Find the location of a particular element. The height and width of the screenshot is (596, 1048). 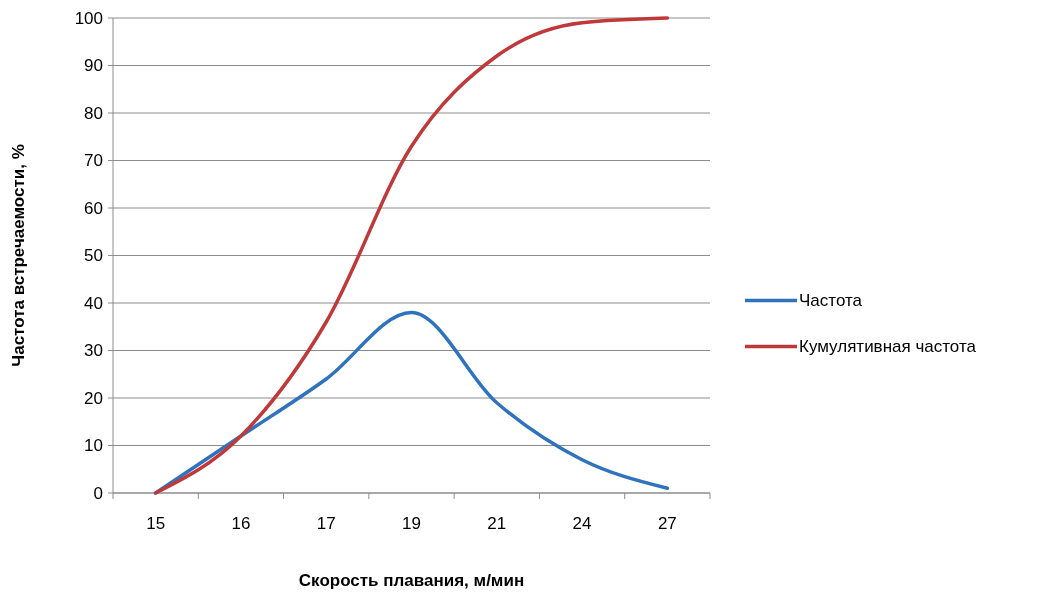

x-tick-label: 21 is located at coordinates (497, 523).